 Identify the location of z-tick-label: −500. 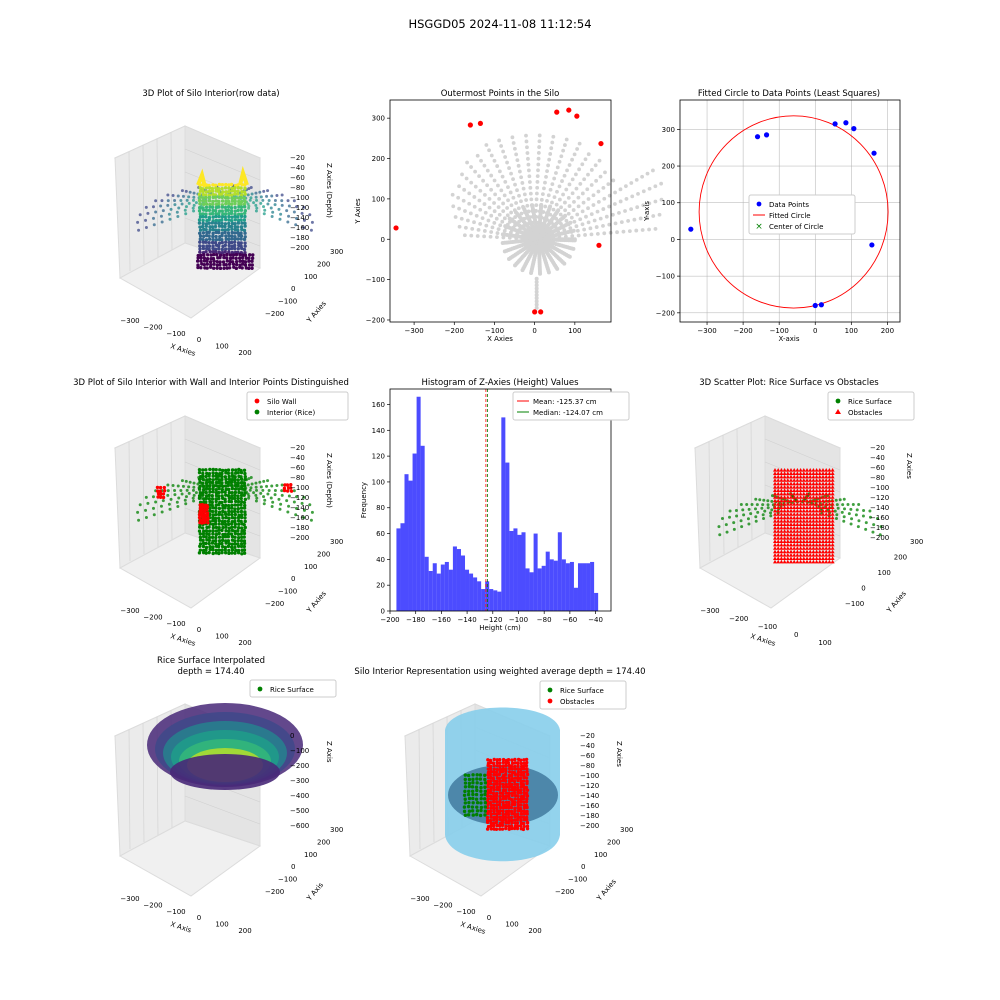
(299, 811).